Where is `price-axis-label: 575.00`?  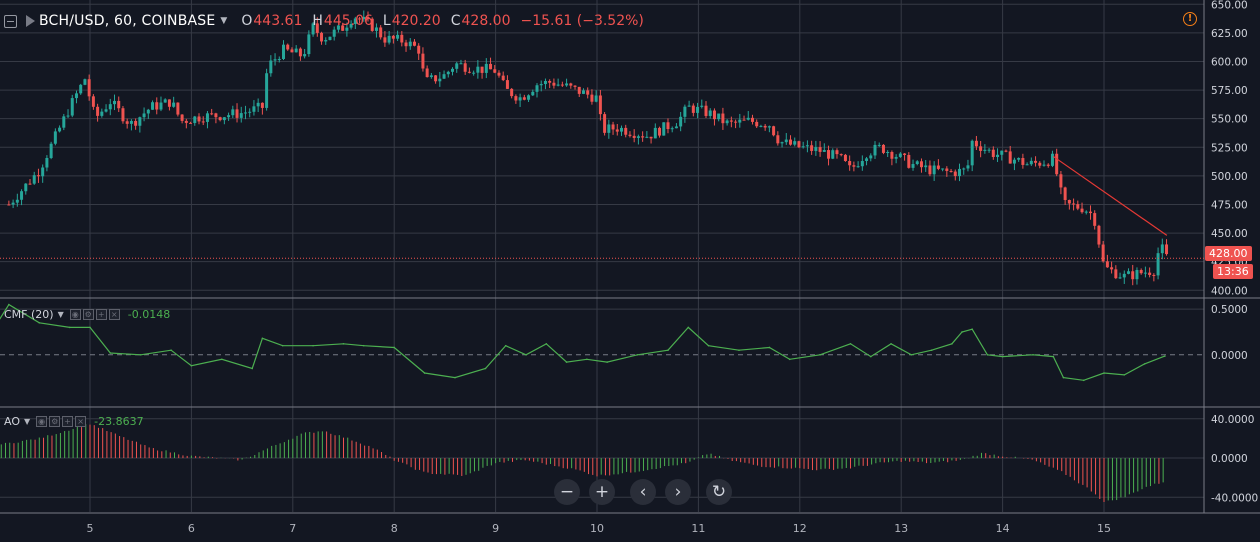
price-axis-label: 575.00 is located at coordinates (1229, 91).